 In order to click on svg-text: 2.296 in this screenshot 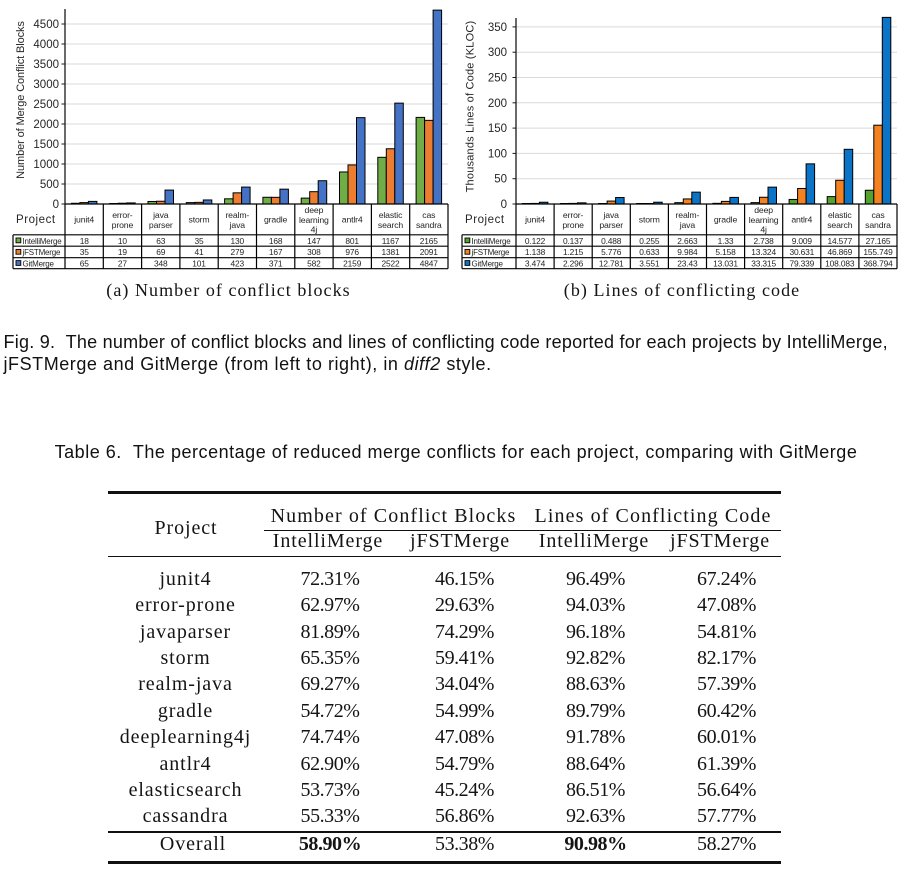, I will do `click(573, 263)`.